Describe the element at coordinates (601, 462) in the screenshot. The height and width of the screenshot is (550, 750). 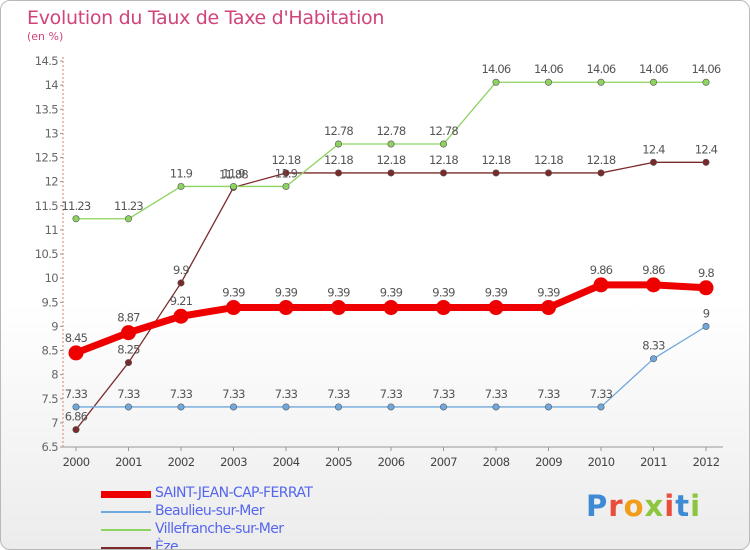
I see `x-tick-label: 2010` at that location.